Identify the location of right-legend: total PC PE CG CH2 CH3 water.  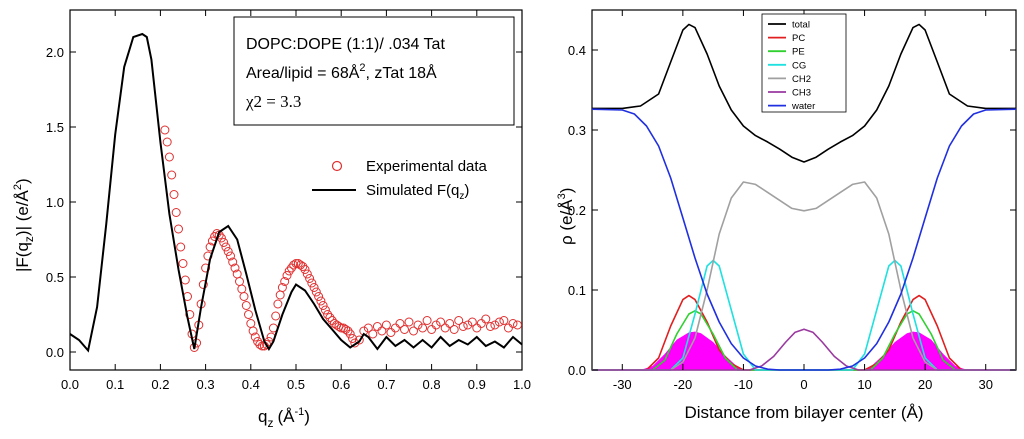
(791, 66).